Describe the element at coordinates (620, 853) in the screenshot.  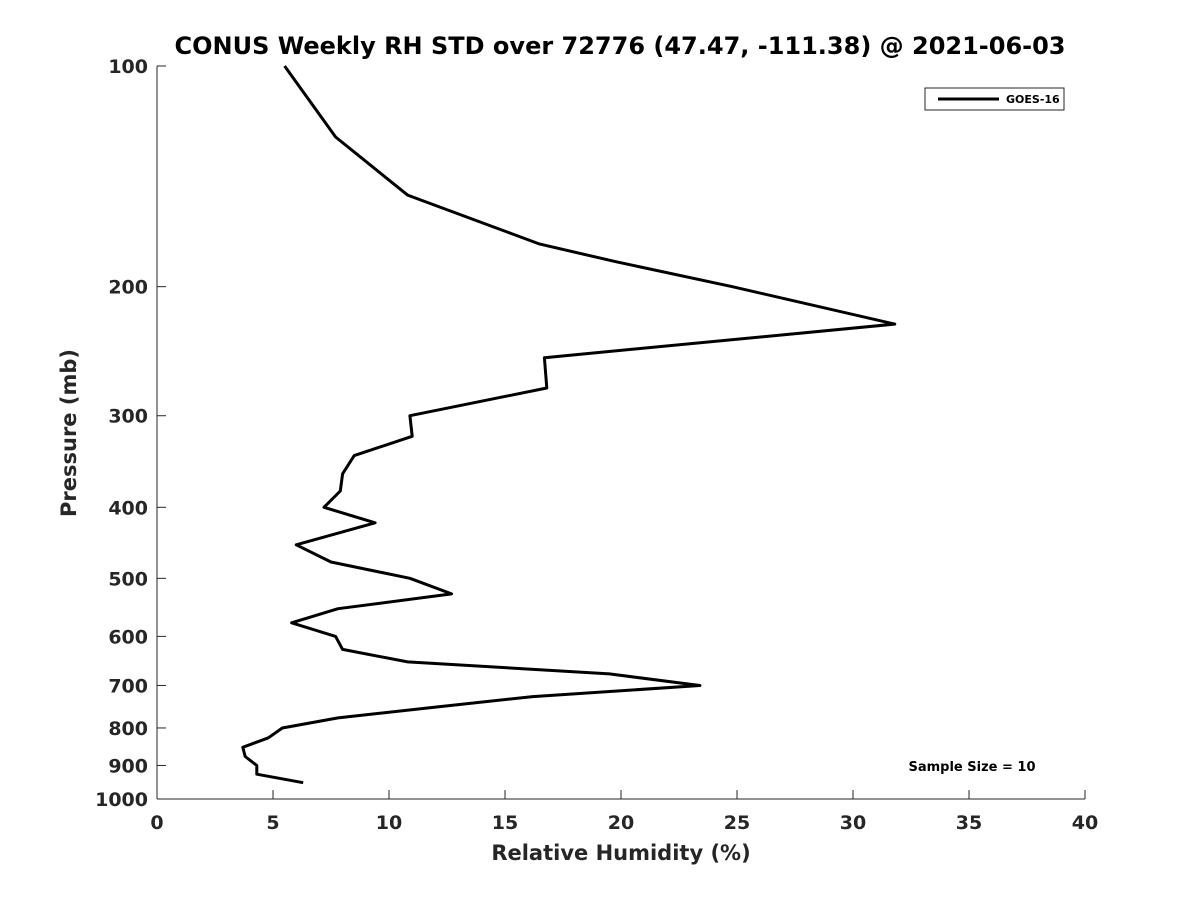
I see `x-axis-label: Relative Humidity (%)` at that location.